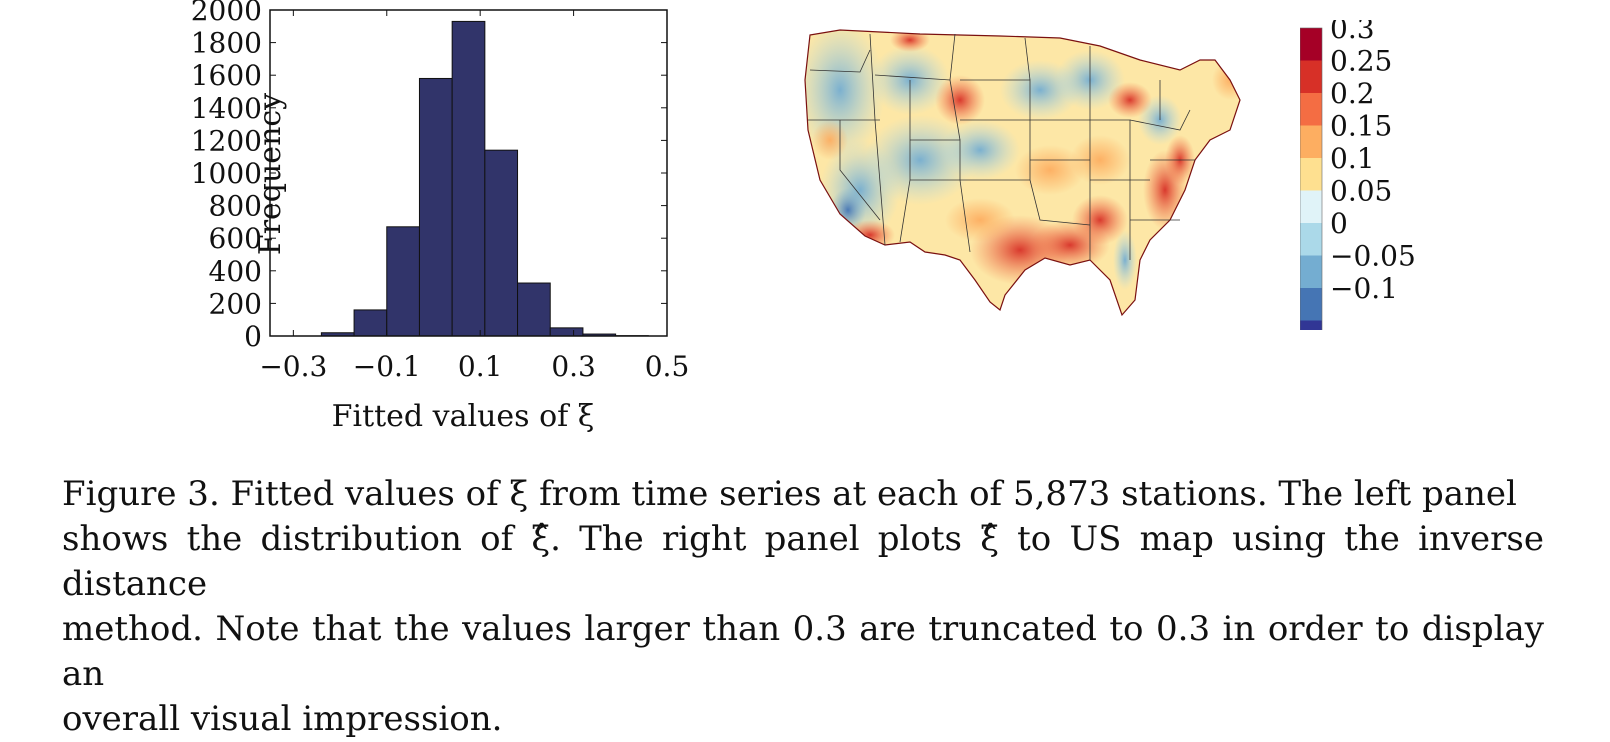  I want to click on colorbar-tick-label: 0, so click(1339, 223).